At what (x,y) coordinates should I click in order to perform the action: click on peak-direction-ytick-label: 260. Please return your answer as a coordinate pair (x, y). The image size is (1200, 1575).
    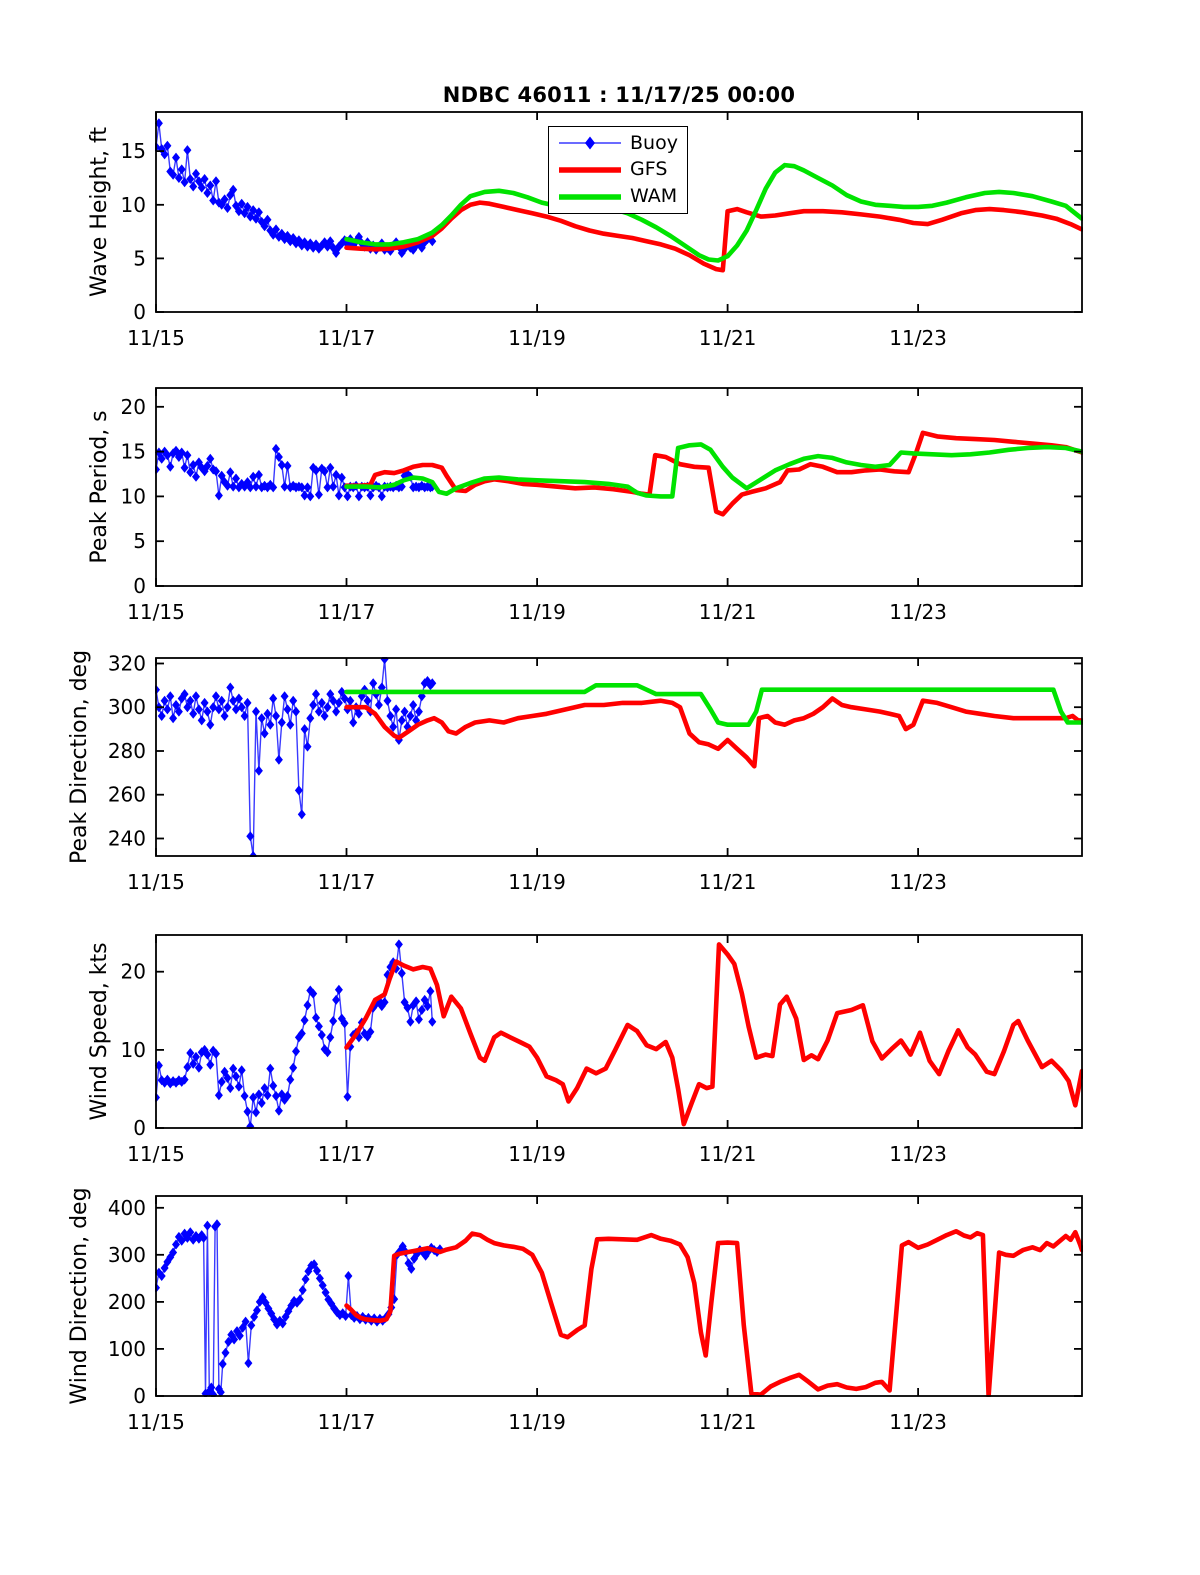
    Looking at the image, I should click on (127, 795).